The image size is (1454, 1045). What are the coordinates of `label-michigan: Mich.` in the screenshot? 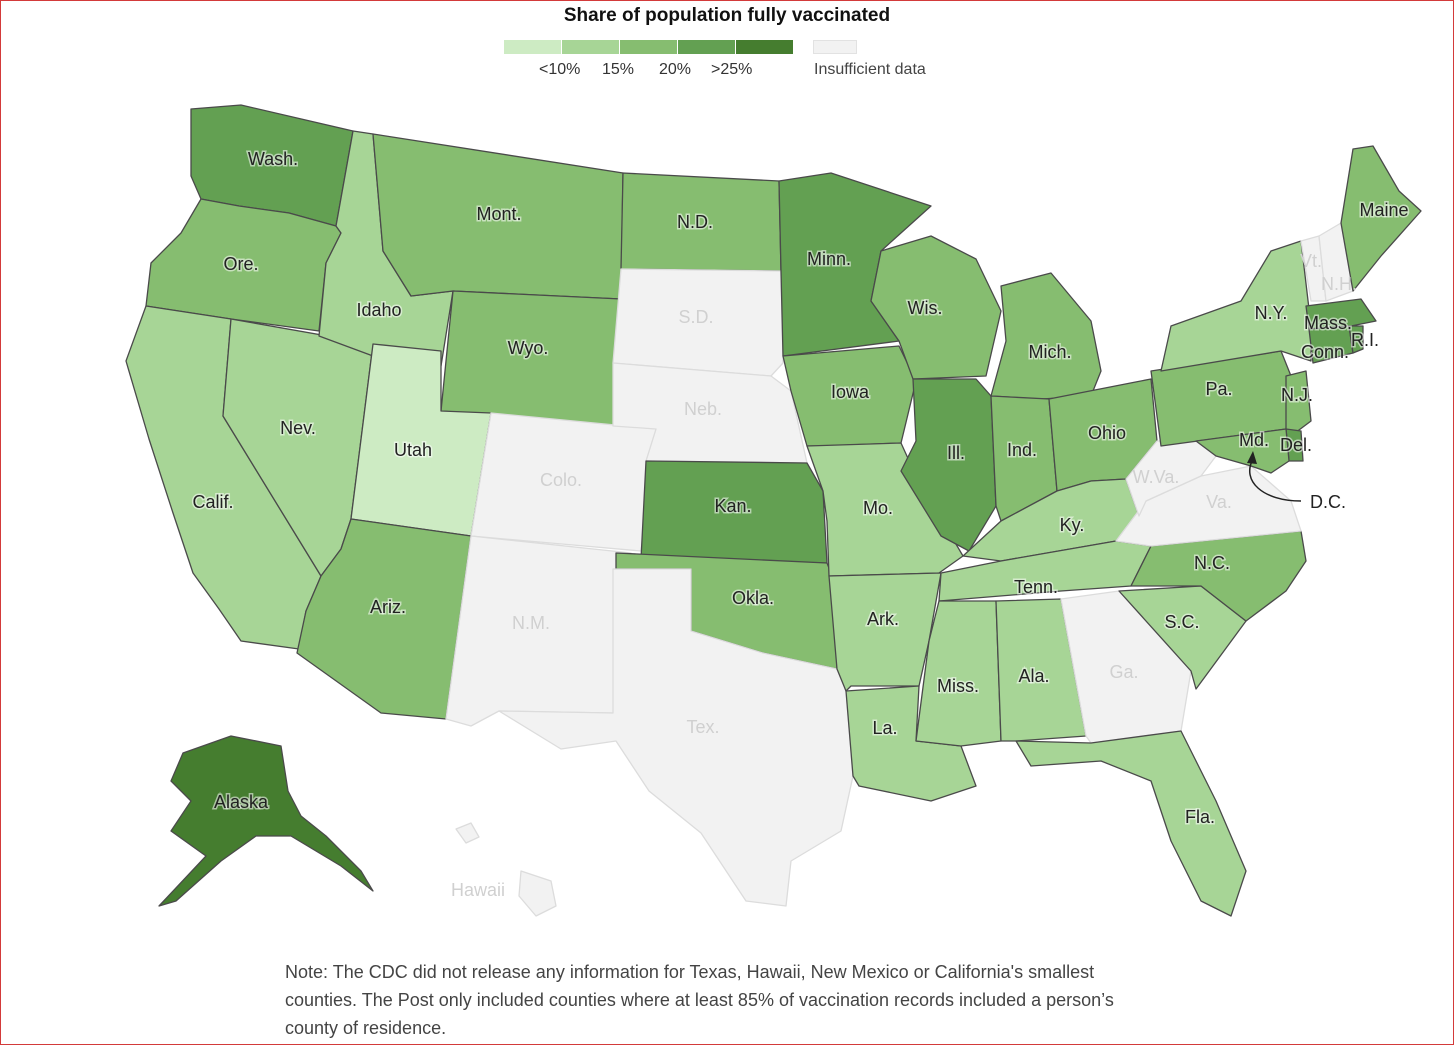 It's located at (1049, 352).